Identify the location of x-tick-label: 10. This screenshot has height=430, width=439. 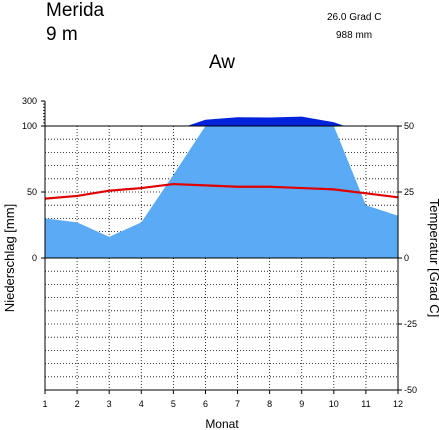
(334, 404).